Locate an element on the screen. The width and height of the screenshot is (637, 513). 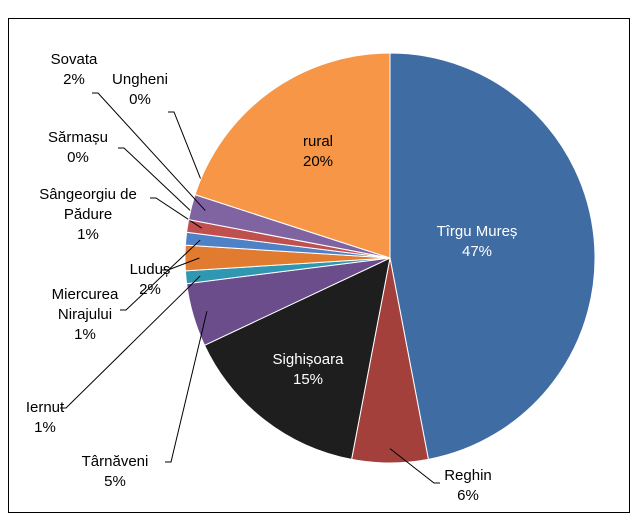
slice-percent: 15% is located at coordinates (308, 379).